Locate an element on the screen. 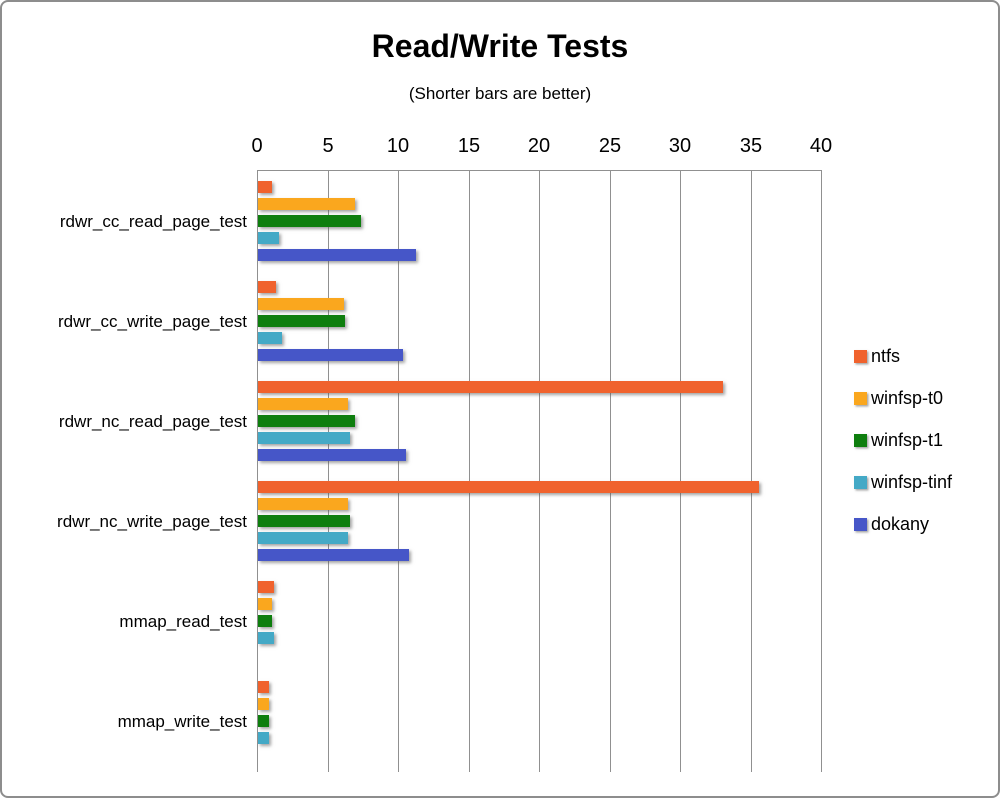 The height and width of the screenshot is (798, 1000). legend-label-ntfs: ntfs is located at coordinates (886, 356).